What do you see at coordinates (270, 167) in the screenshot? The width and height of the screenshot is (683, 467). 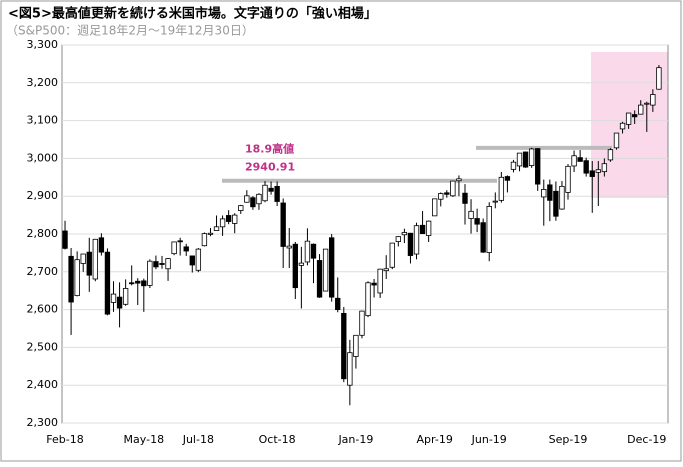 I see `annotation-value: 2940.91` at bounding box center [270, 167].